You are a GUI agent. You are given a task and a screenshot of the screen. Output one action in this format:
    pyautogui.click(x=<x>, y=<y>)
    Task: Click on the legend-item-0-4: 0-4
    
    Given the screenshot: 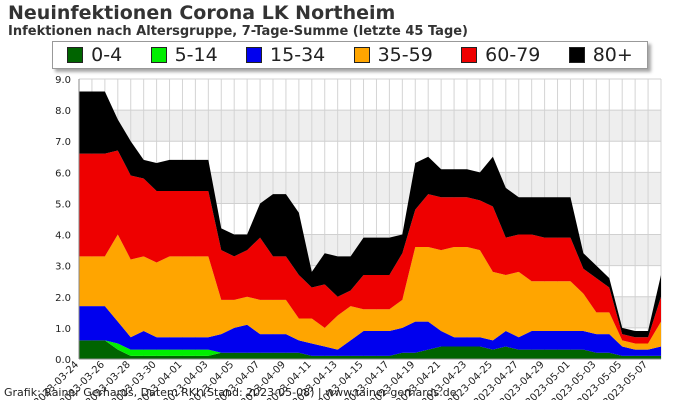 What is the action you would take?
    pyautogui.click(x=94, y=55)
    